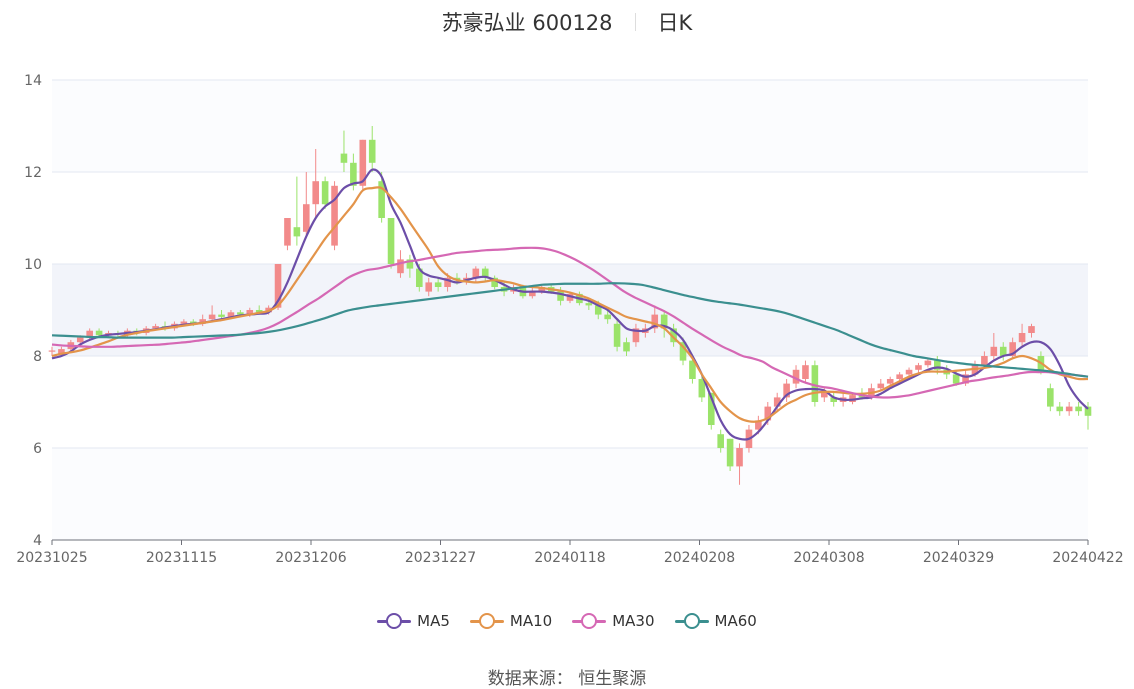 This screenshot has height=689, width=1134. Describe the element at coordinates (37, 541) in the screenshot. I see `y-tick-label: 4` at that location.